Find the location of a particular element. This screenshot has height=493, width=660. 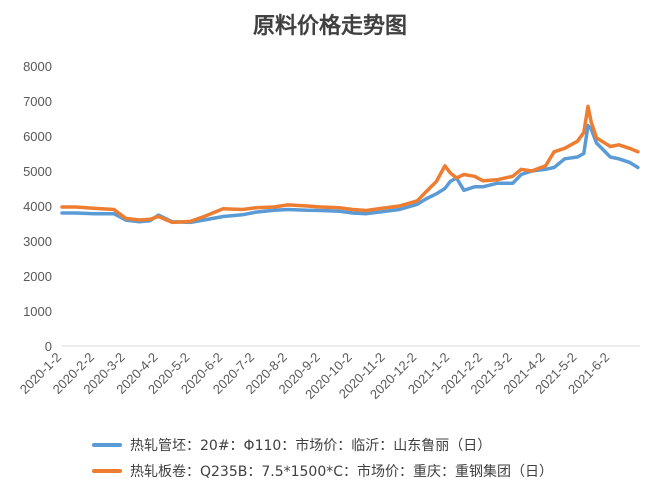

legend-label-series-1: 热轧管坯：20#：Φ110：市场价：临沂：山东鲁丽（日） is located at coordinates (311, 446).